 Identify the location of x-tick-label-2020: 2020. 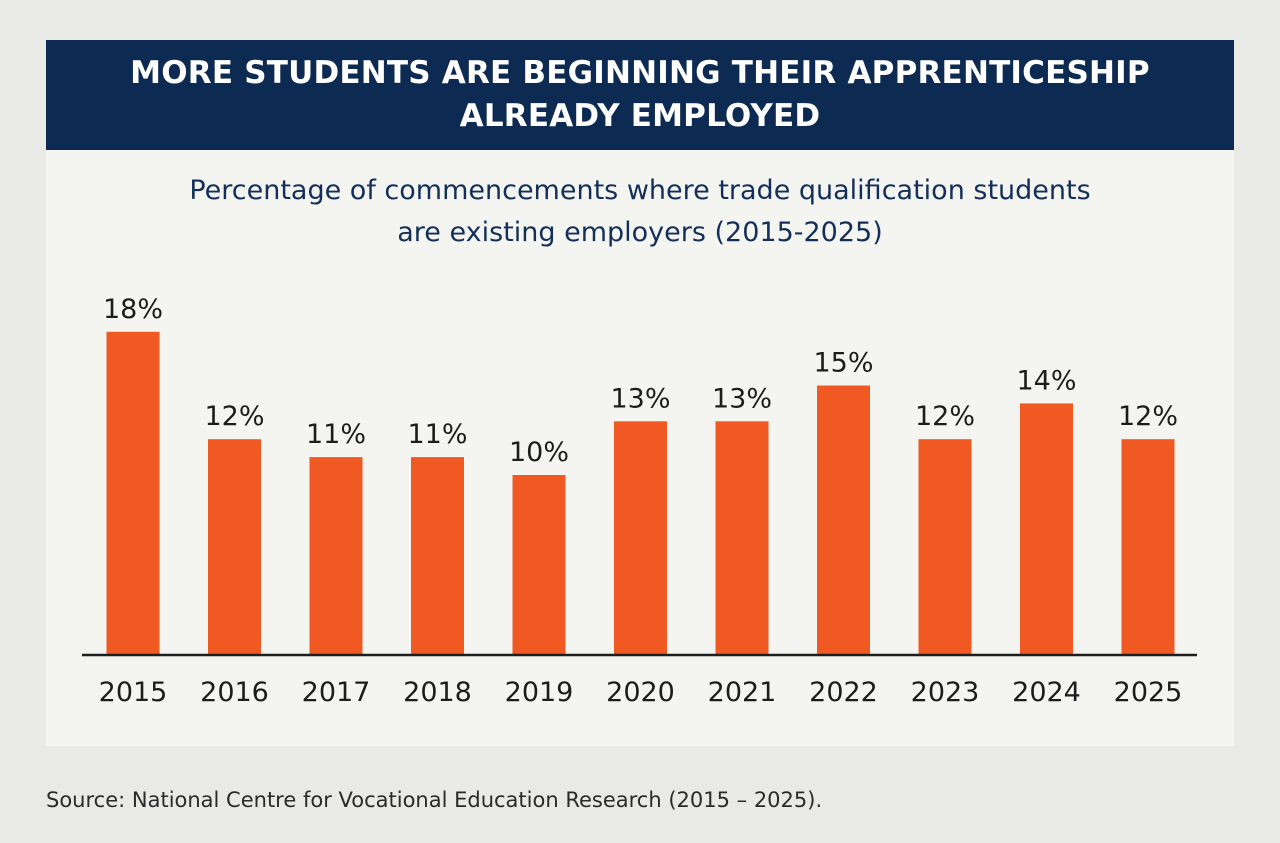
(640, 692).